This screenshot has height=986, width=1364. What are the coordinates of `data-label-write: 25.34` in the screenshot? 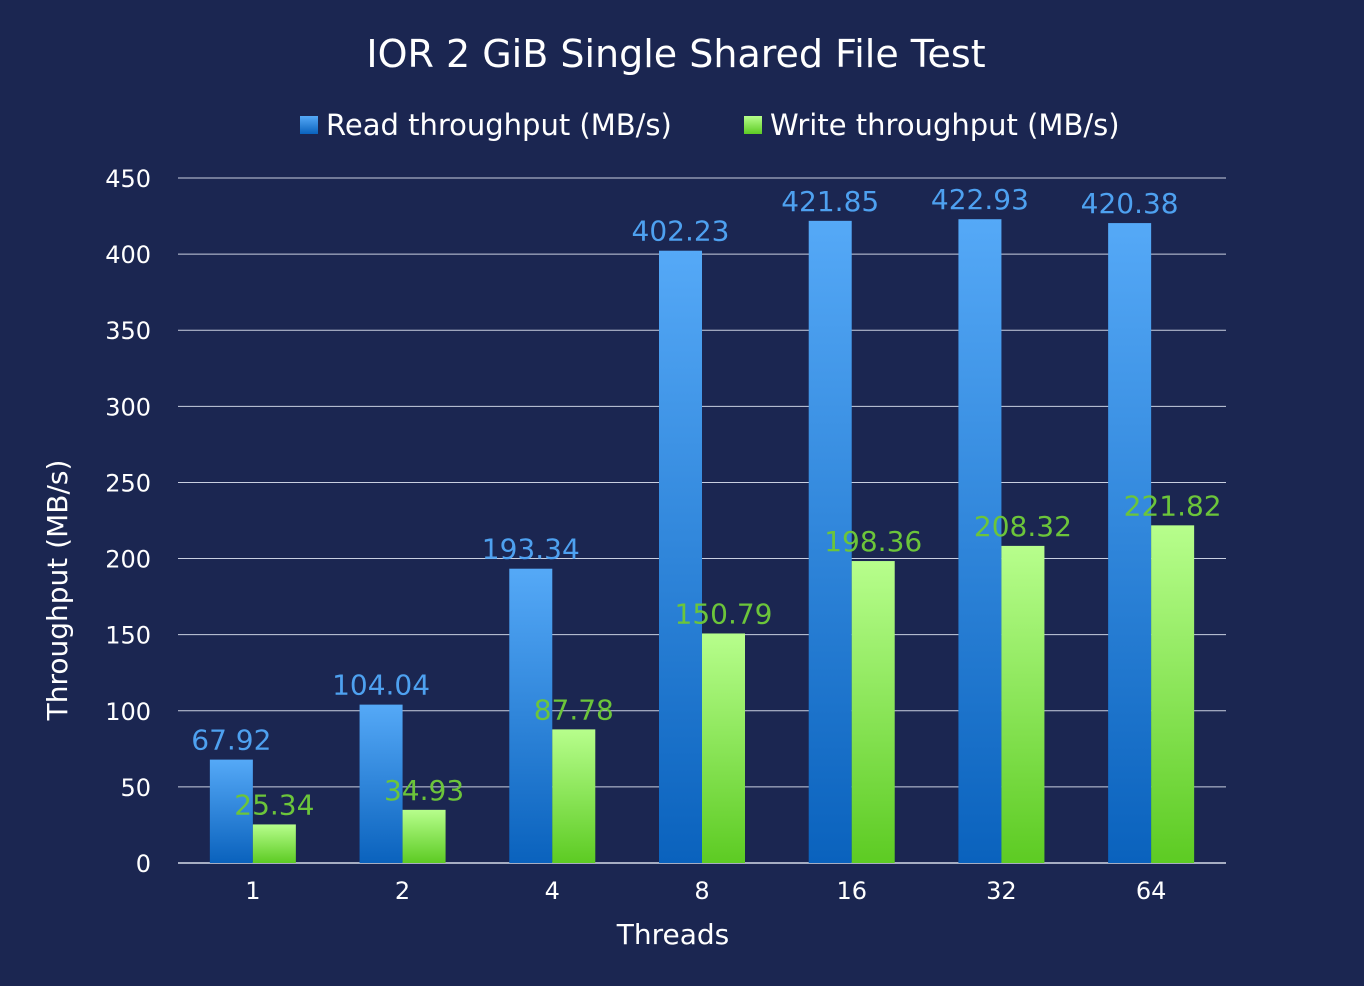 It's located at (274, 804).